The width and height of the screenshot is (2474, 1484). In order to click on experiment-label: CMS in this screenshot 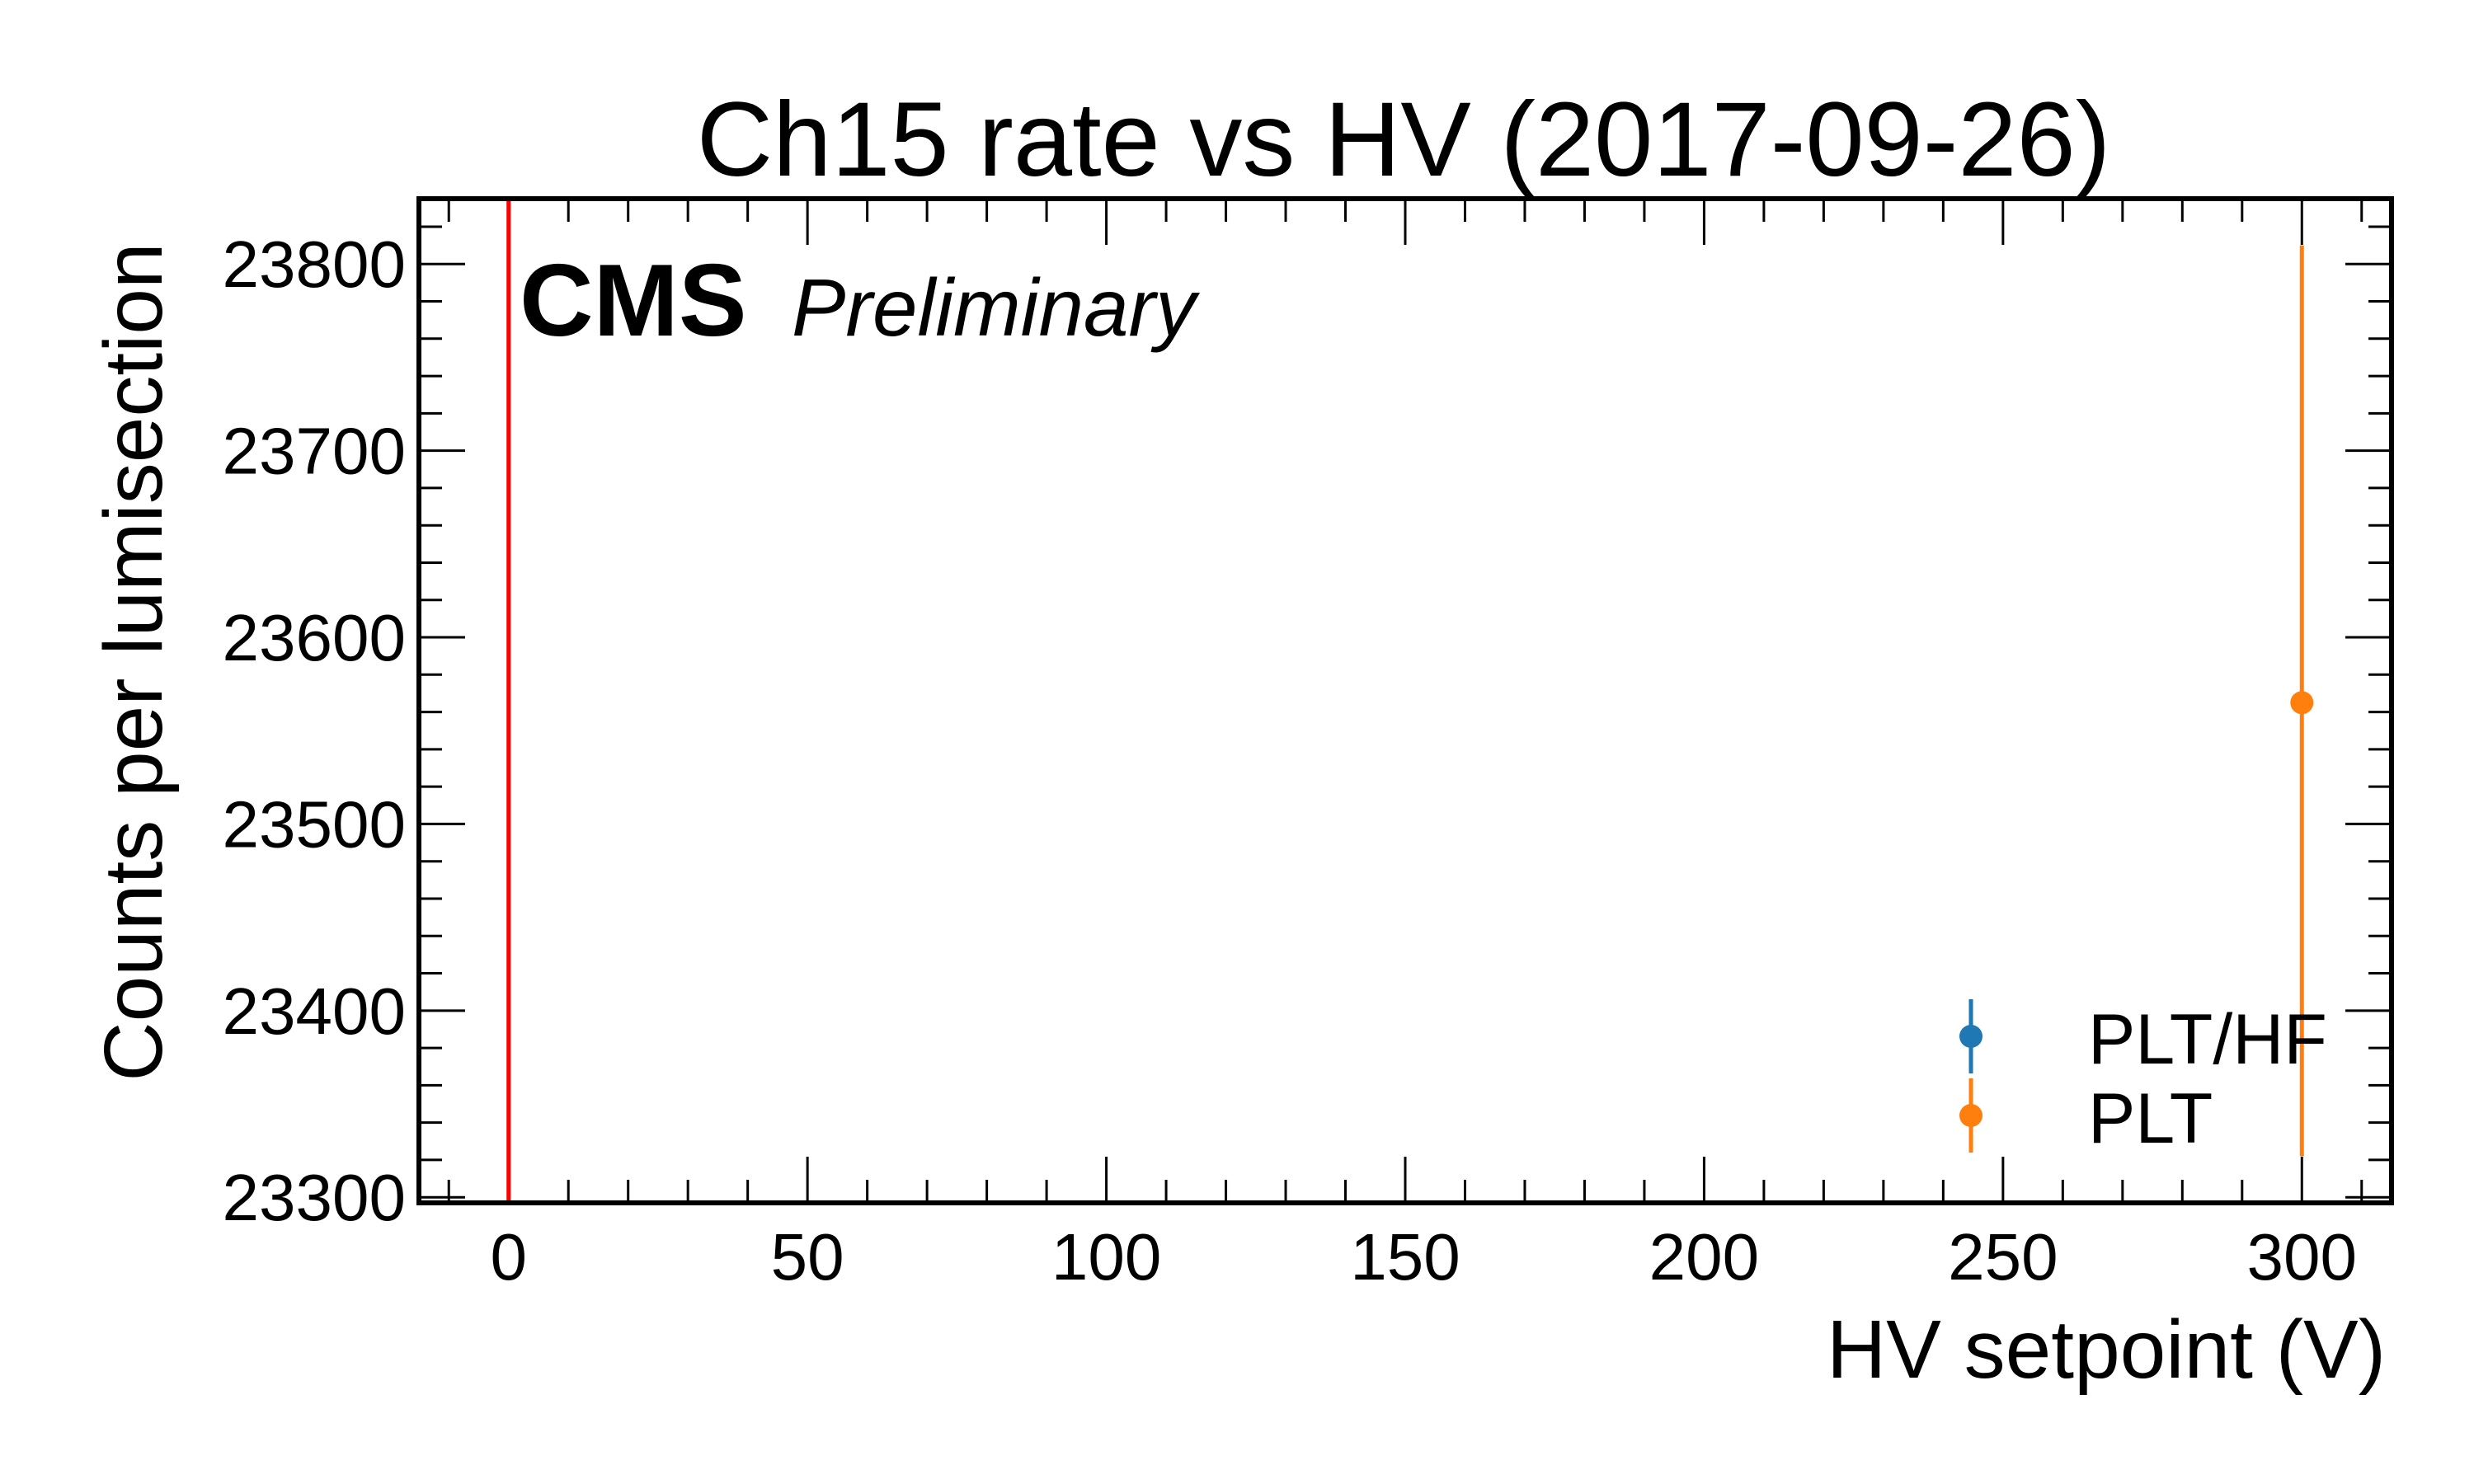, I will do `click(633, 301)`.